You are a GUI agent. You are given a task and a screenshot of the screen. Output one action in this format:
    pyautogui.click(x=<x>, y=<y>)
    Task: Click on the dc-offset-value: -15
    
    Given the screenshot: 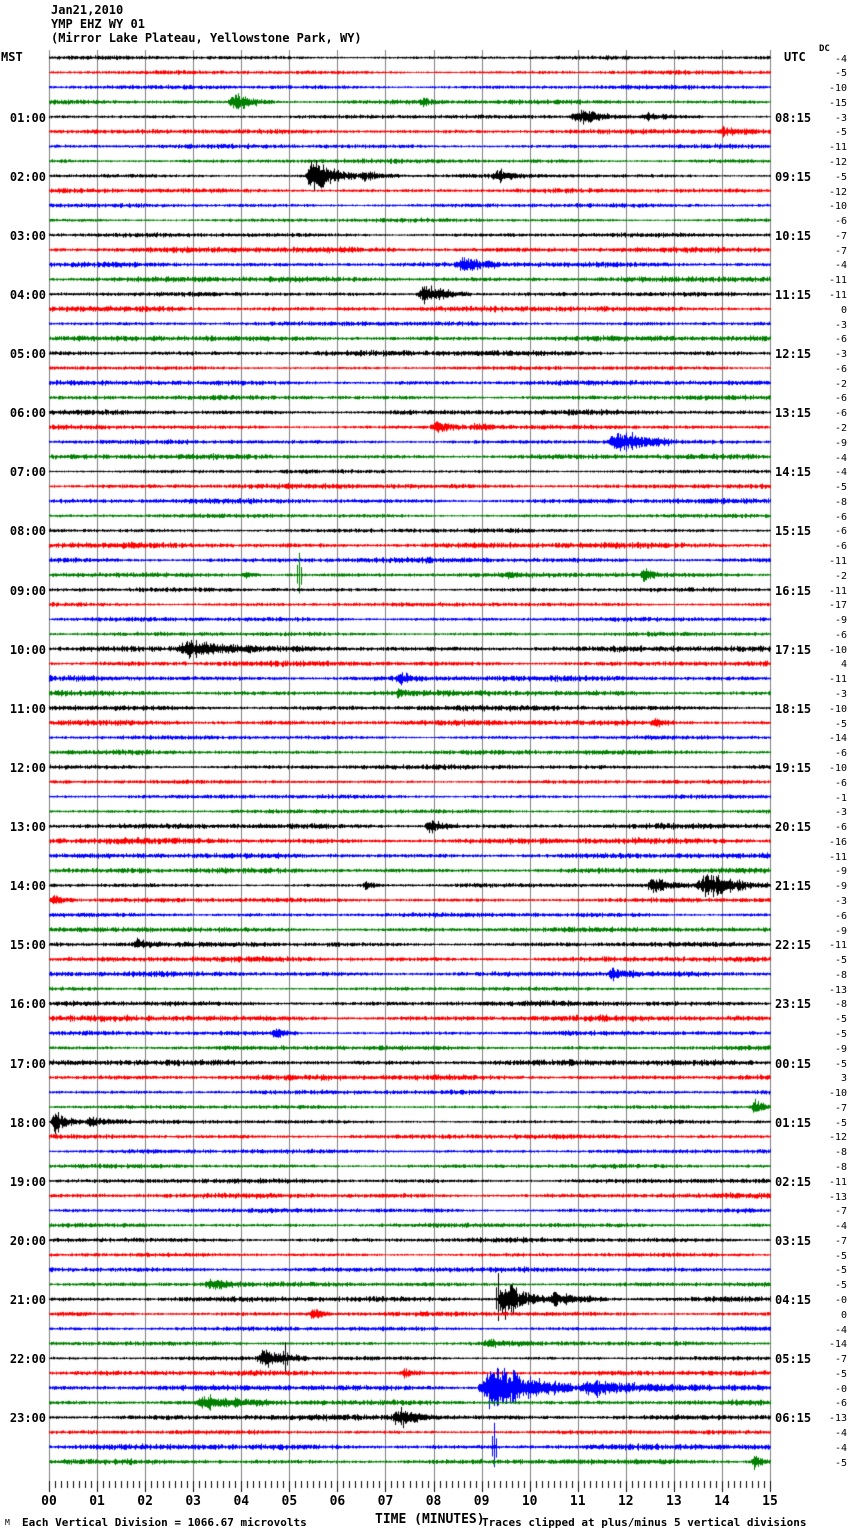 What is the action you would take?
    pyautogui.click(x=837, y=103)
    